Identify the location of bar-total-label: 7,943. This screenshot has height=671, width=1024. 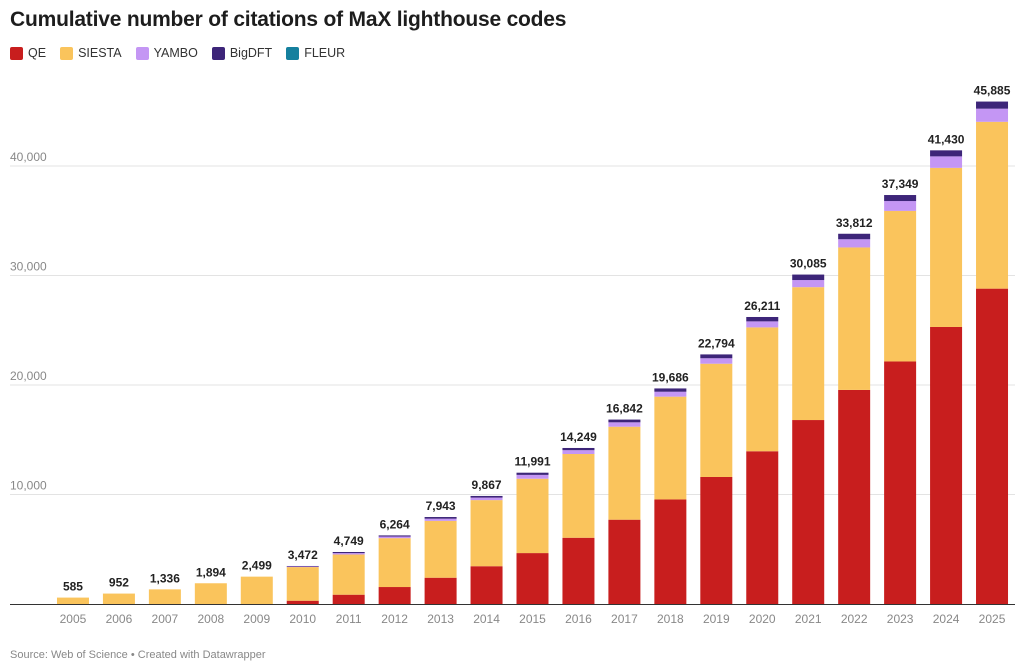
(441, 506).